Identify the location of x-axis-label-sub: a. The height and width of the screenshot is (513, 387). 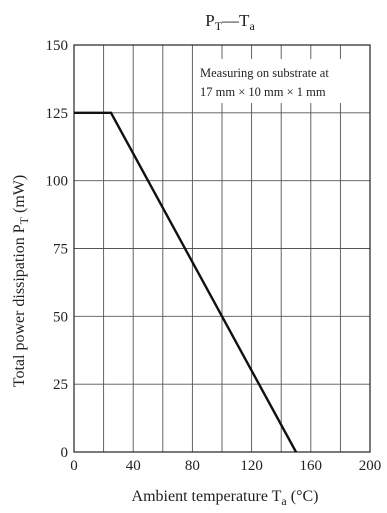
(284, 501).